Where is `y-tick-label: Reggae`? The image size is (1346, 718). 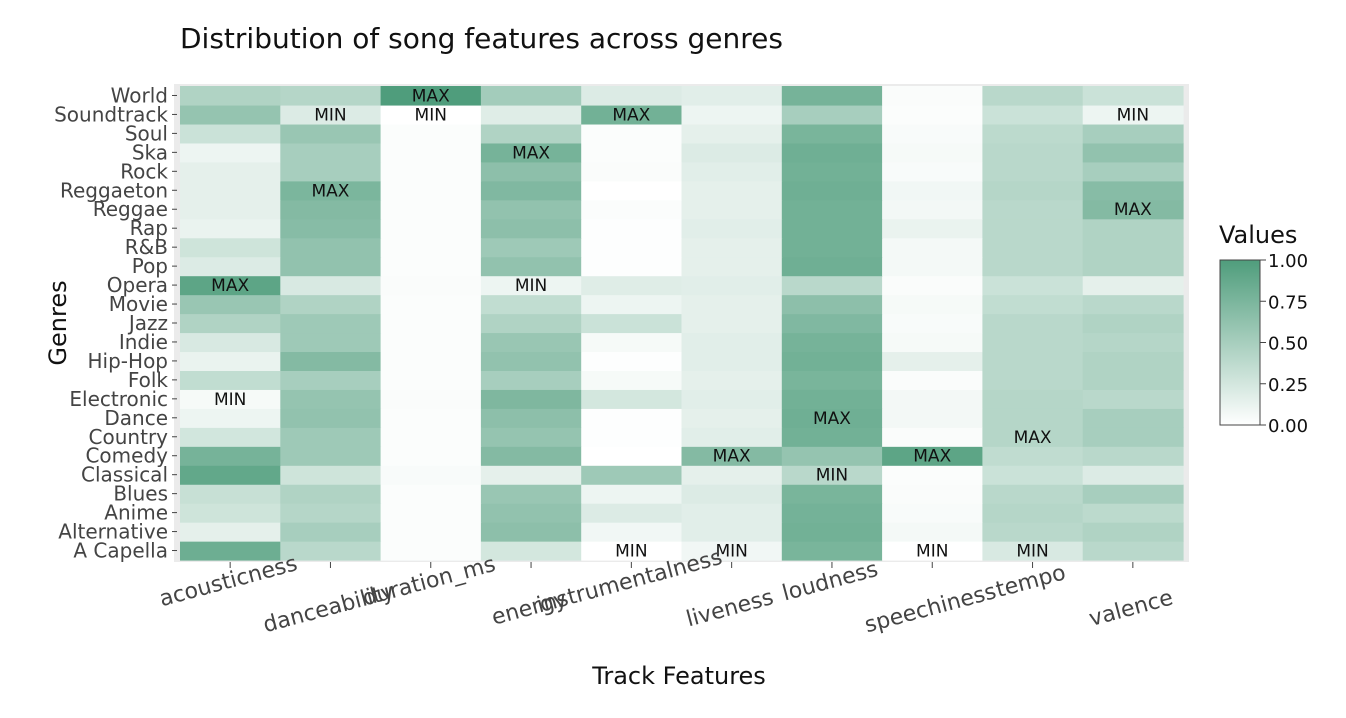
y-tick-label: Reggae is located at coordinates (130, 209).